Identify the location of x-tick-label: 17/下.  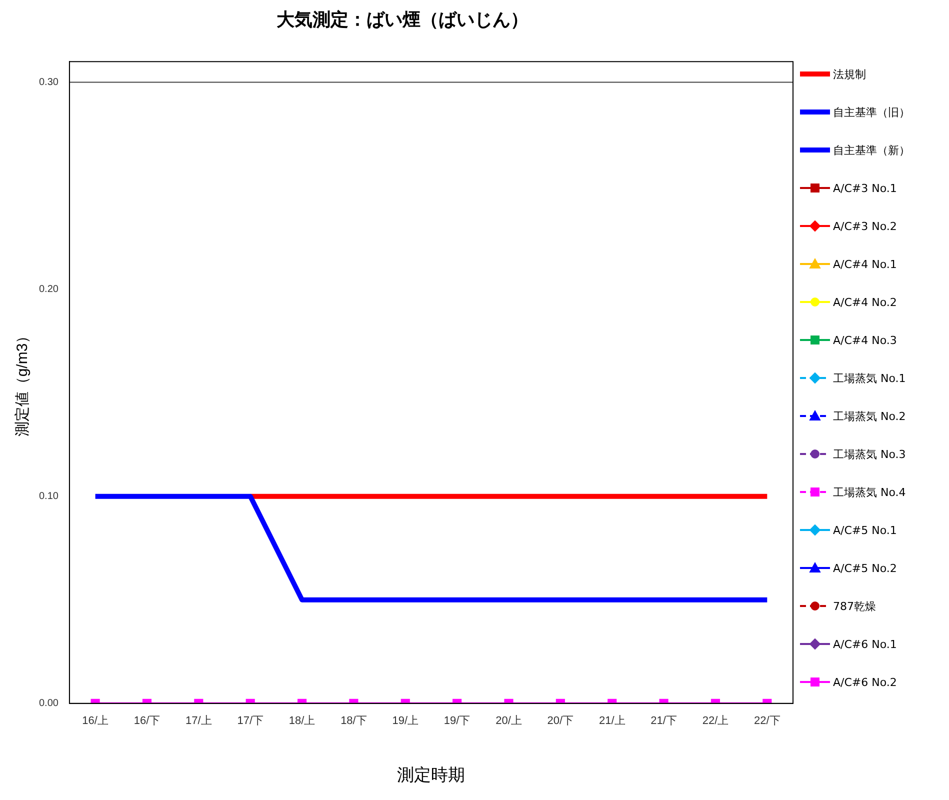
(250, 721).